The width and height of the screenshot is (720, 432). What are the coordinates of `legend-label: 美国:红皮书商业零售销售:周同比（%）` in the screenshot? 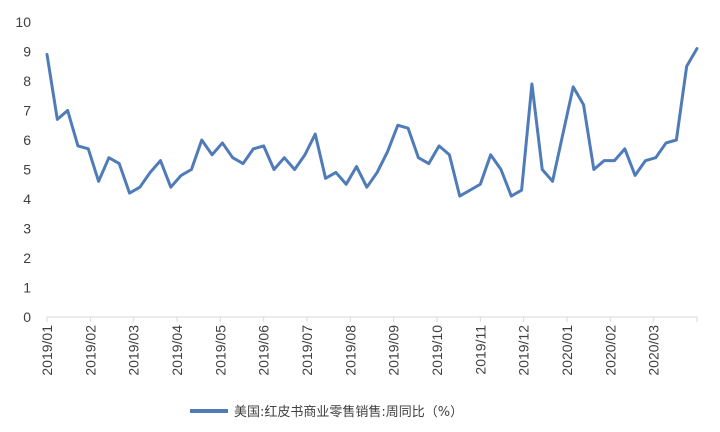 It's located at (348, 412).